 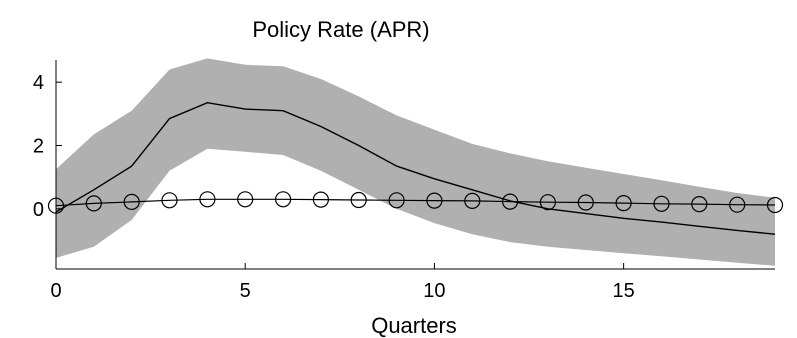 What do you see at coordinates (38, 210) in the screenshot?
I see `y-tick-label: 0` at bounding box center [38, 210].